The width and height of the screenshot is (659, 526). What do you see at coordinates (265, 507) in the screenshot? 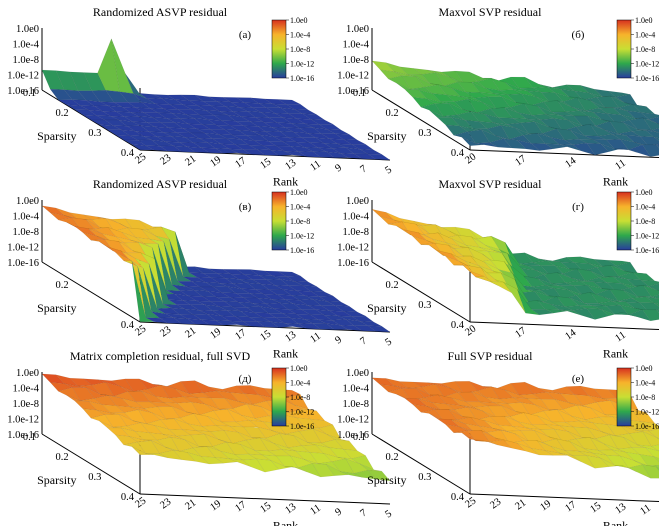
I see `rank-tick-label: 15` at bounding box center [265, 507].